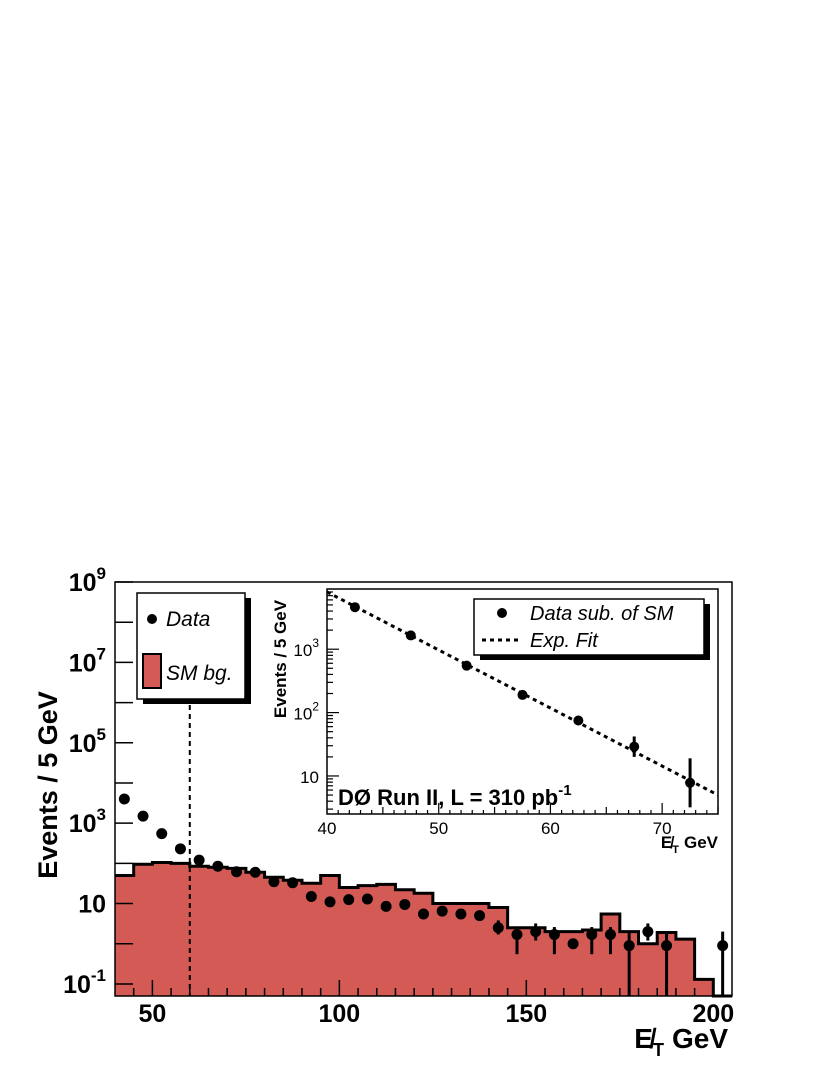  What do you see at coordinates (438, 828) in the screenshot?
I see `inset-x-tick-label: 50` at bounding box center [438, 828].